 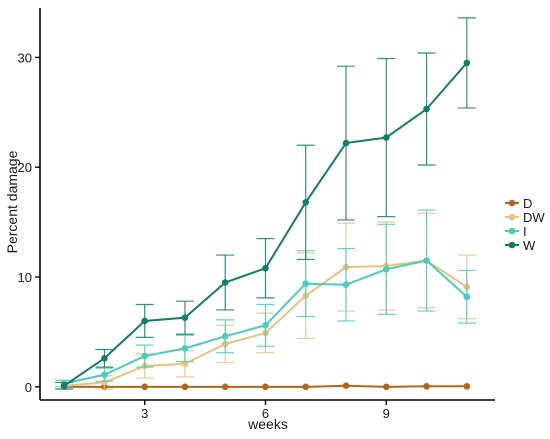 What do you see at coordinates (144, 413) in the screenshot?
I see `x-tick-label: 3` at bounding box center [144, 413].